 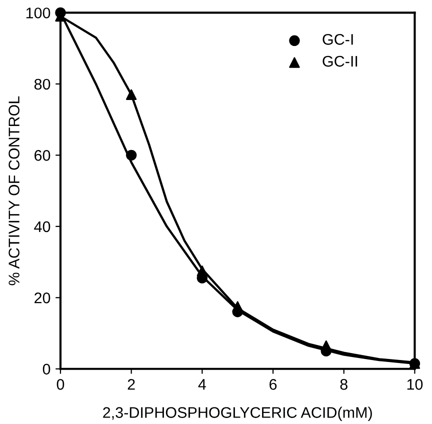 What do you see at coordinates (42, 226) in the screenshot?
I see `y-tick-label: 40` at bounding box center [42, 226].